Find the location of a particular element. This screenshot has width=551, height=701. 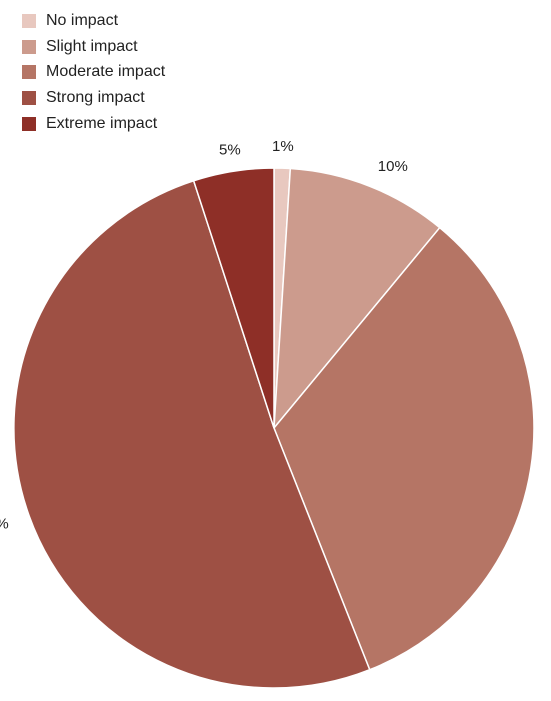

pie-slice-slight-impact is located at coordinates (357, 299).